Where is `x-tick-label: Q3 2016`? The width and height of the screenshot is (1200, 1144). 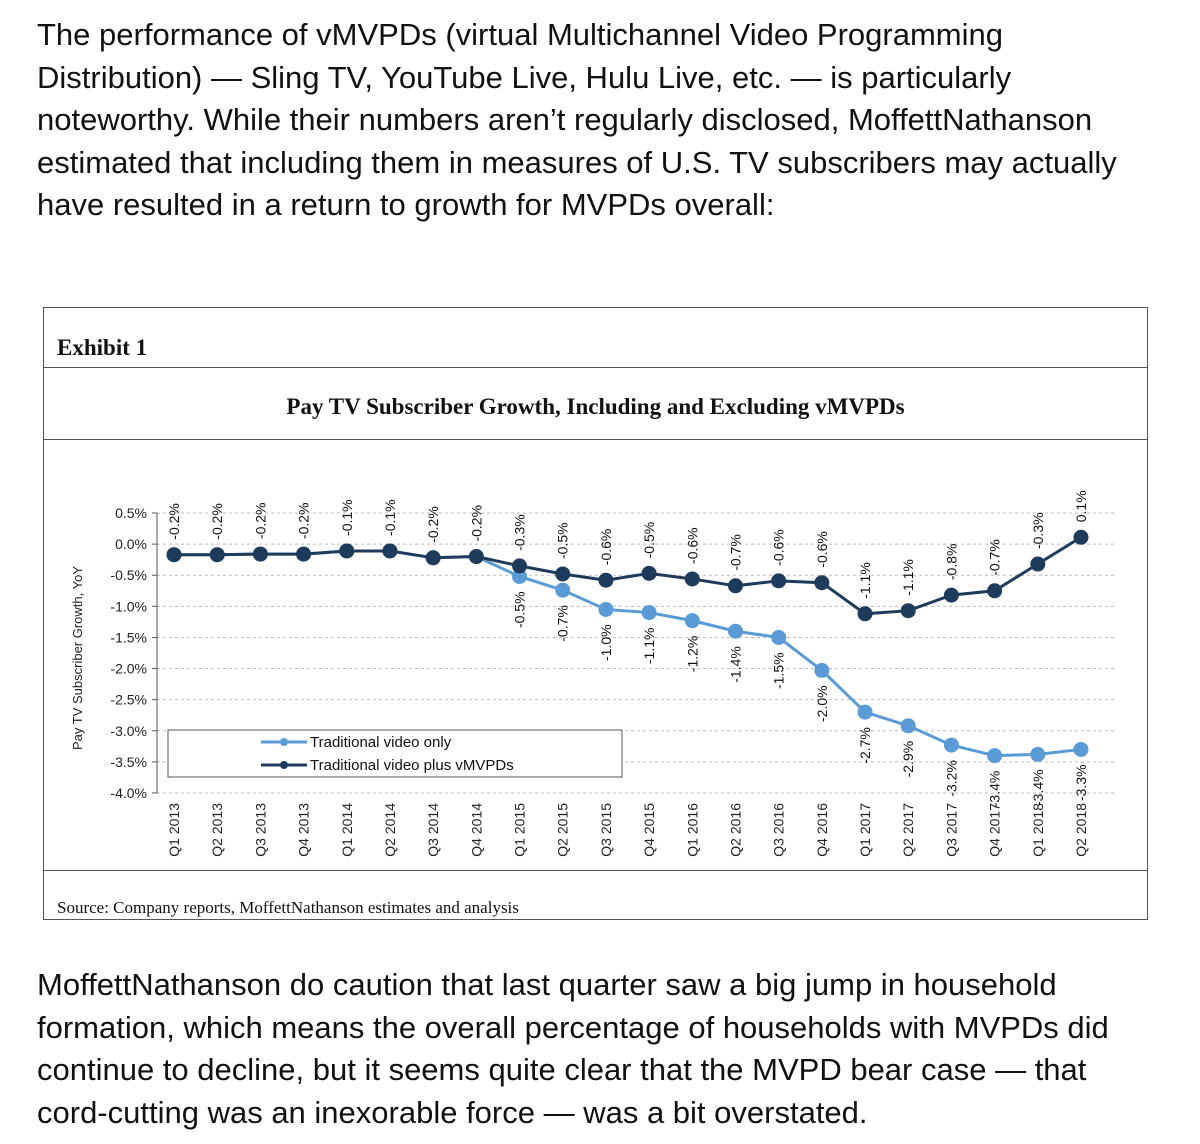 x-tick-label: Q3 2016 is located at coordinates (779, 830).